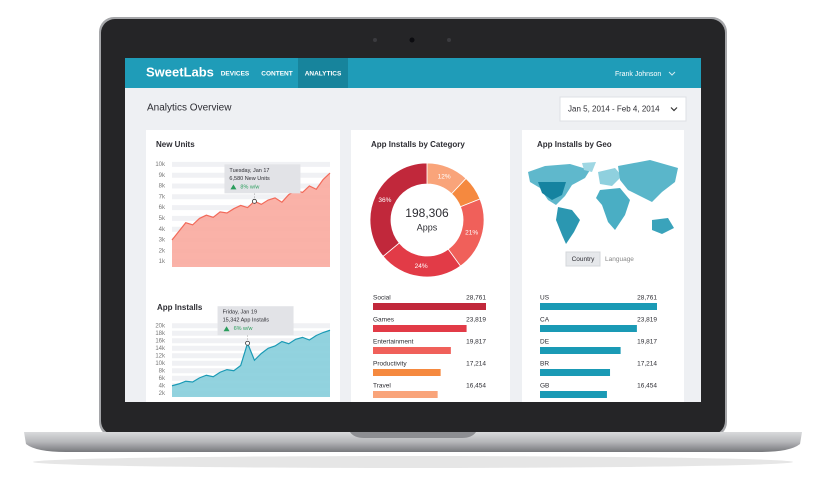 This screenshot has width=826, height=488. Describe the element at coordinates (160, 356) in the screenshot. I see `y-tick-label: 12k` at that location.